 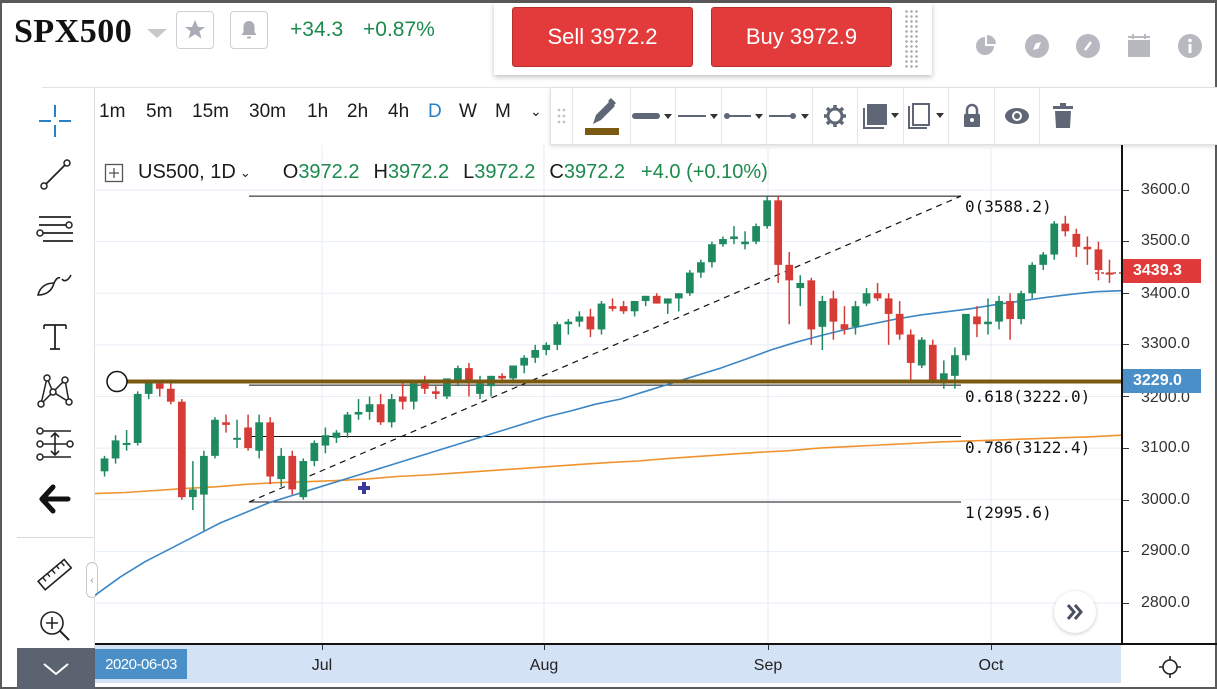 I want to click on legend-close-label: C, so click(x=556, y=172).